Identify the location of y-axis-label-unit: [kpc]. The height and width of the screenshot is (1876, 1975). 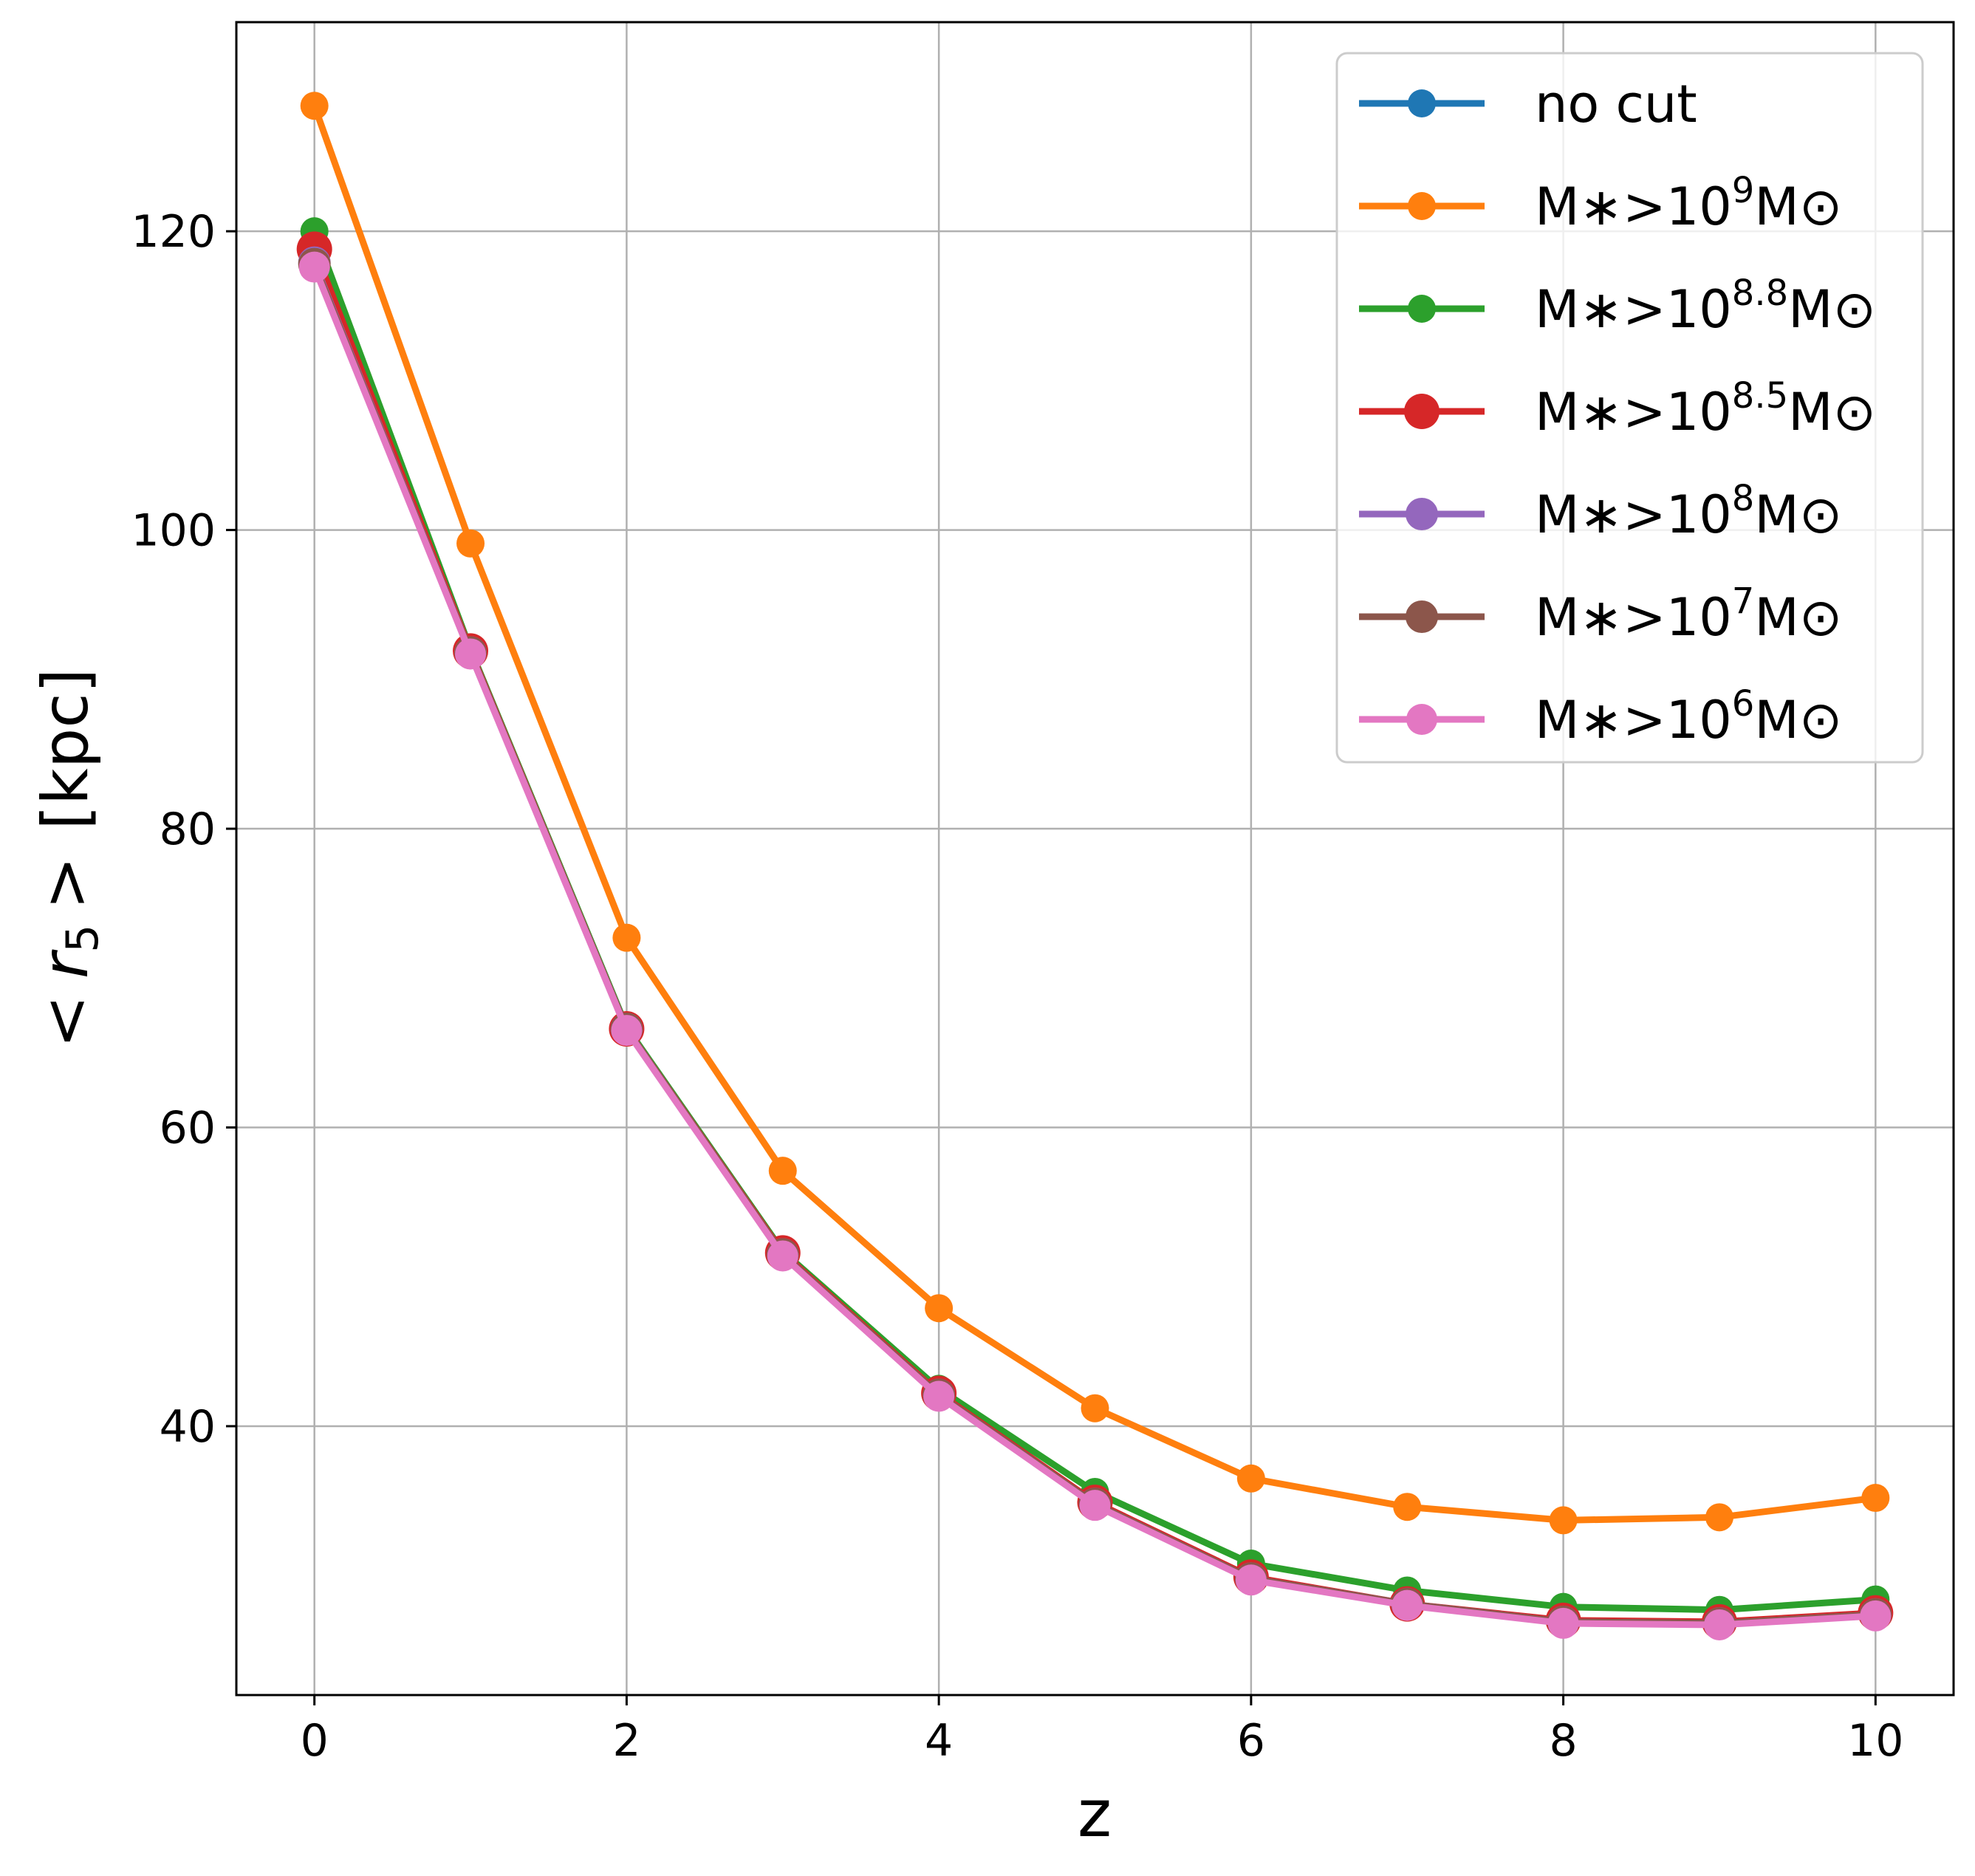
(66, 749).